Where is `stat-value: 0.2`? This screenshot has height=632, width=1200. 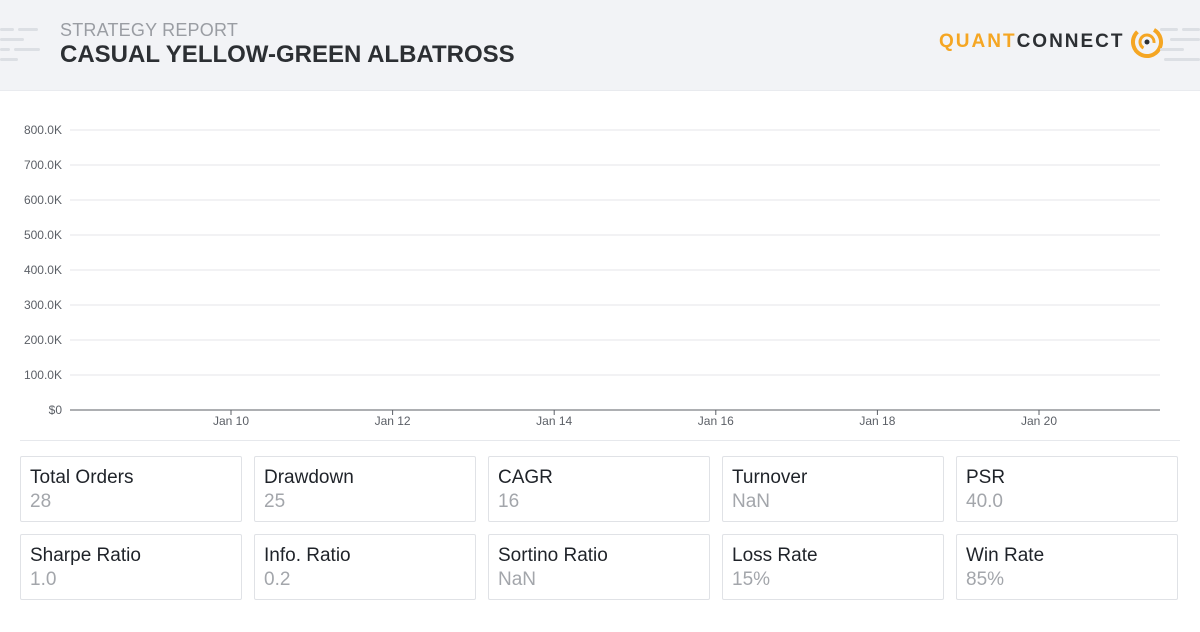 stat-value: 0.2 is located at coordinates (277, 579).